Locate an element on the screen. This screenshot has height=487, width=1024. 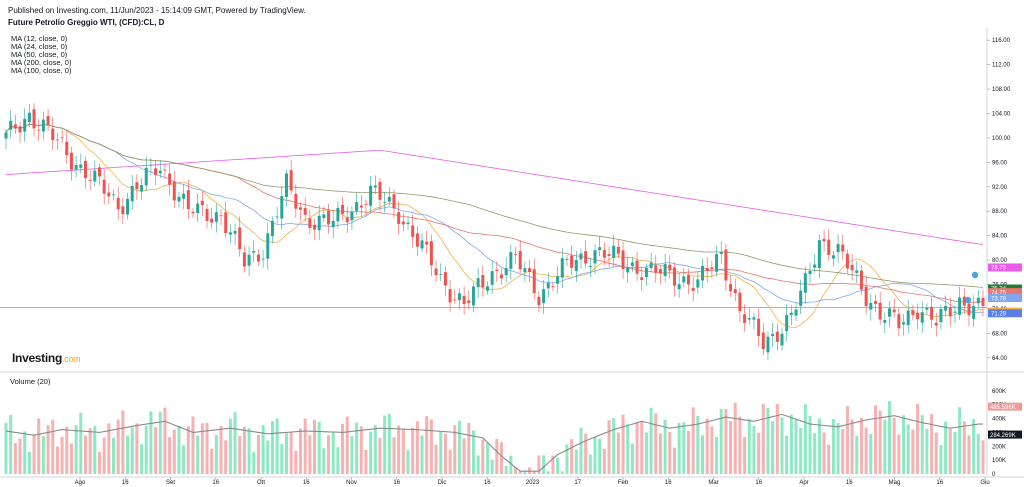
time-tick-label: Ago is located at coordinates (80, 483).